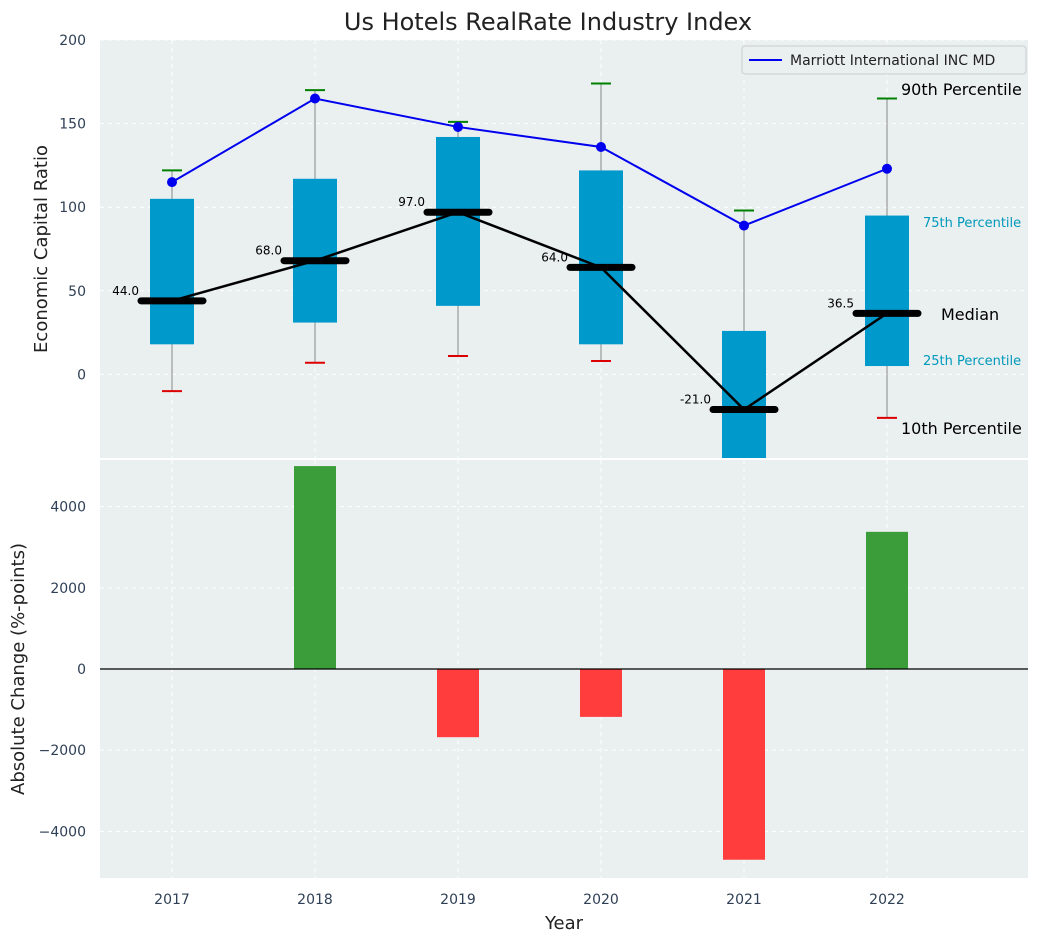 This screenshot has width=1039, height=946. What do you see at coordinates (172, 900) in the screenshot?
I see `x-tick-label: 2017` at bounding box center [172, 900].